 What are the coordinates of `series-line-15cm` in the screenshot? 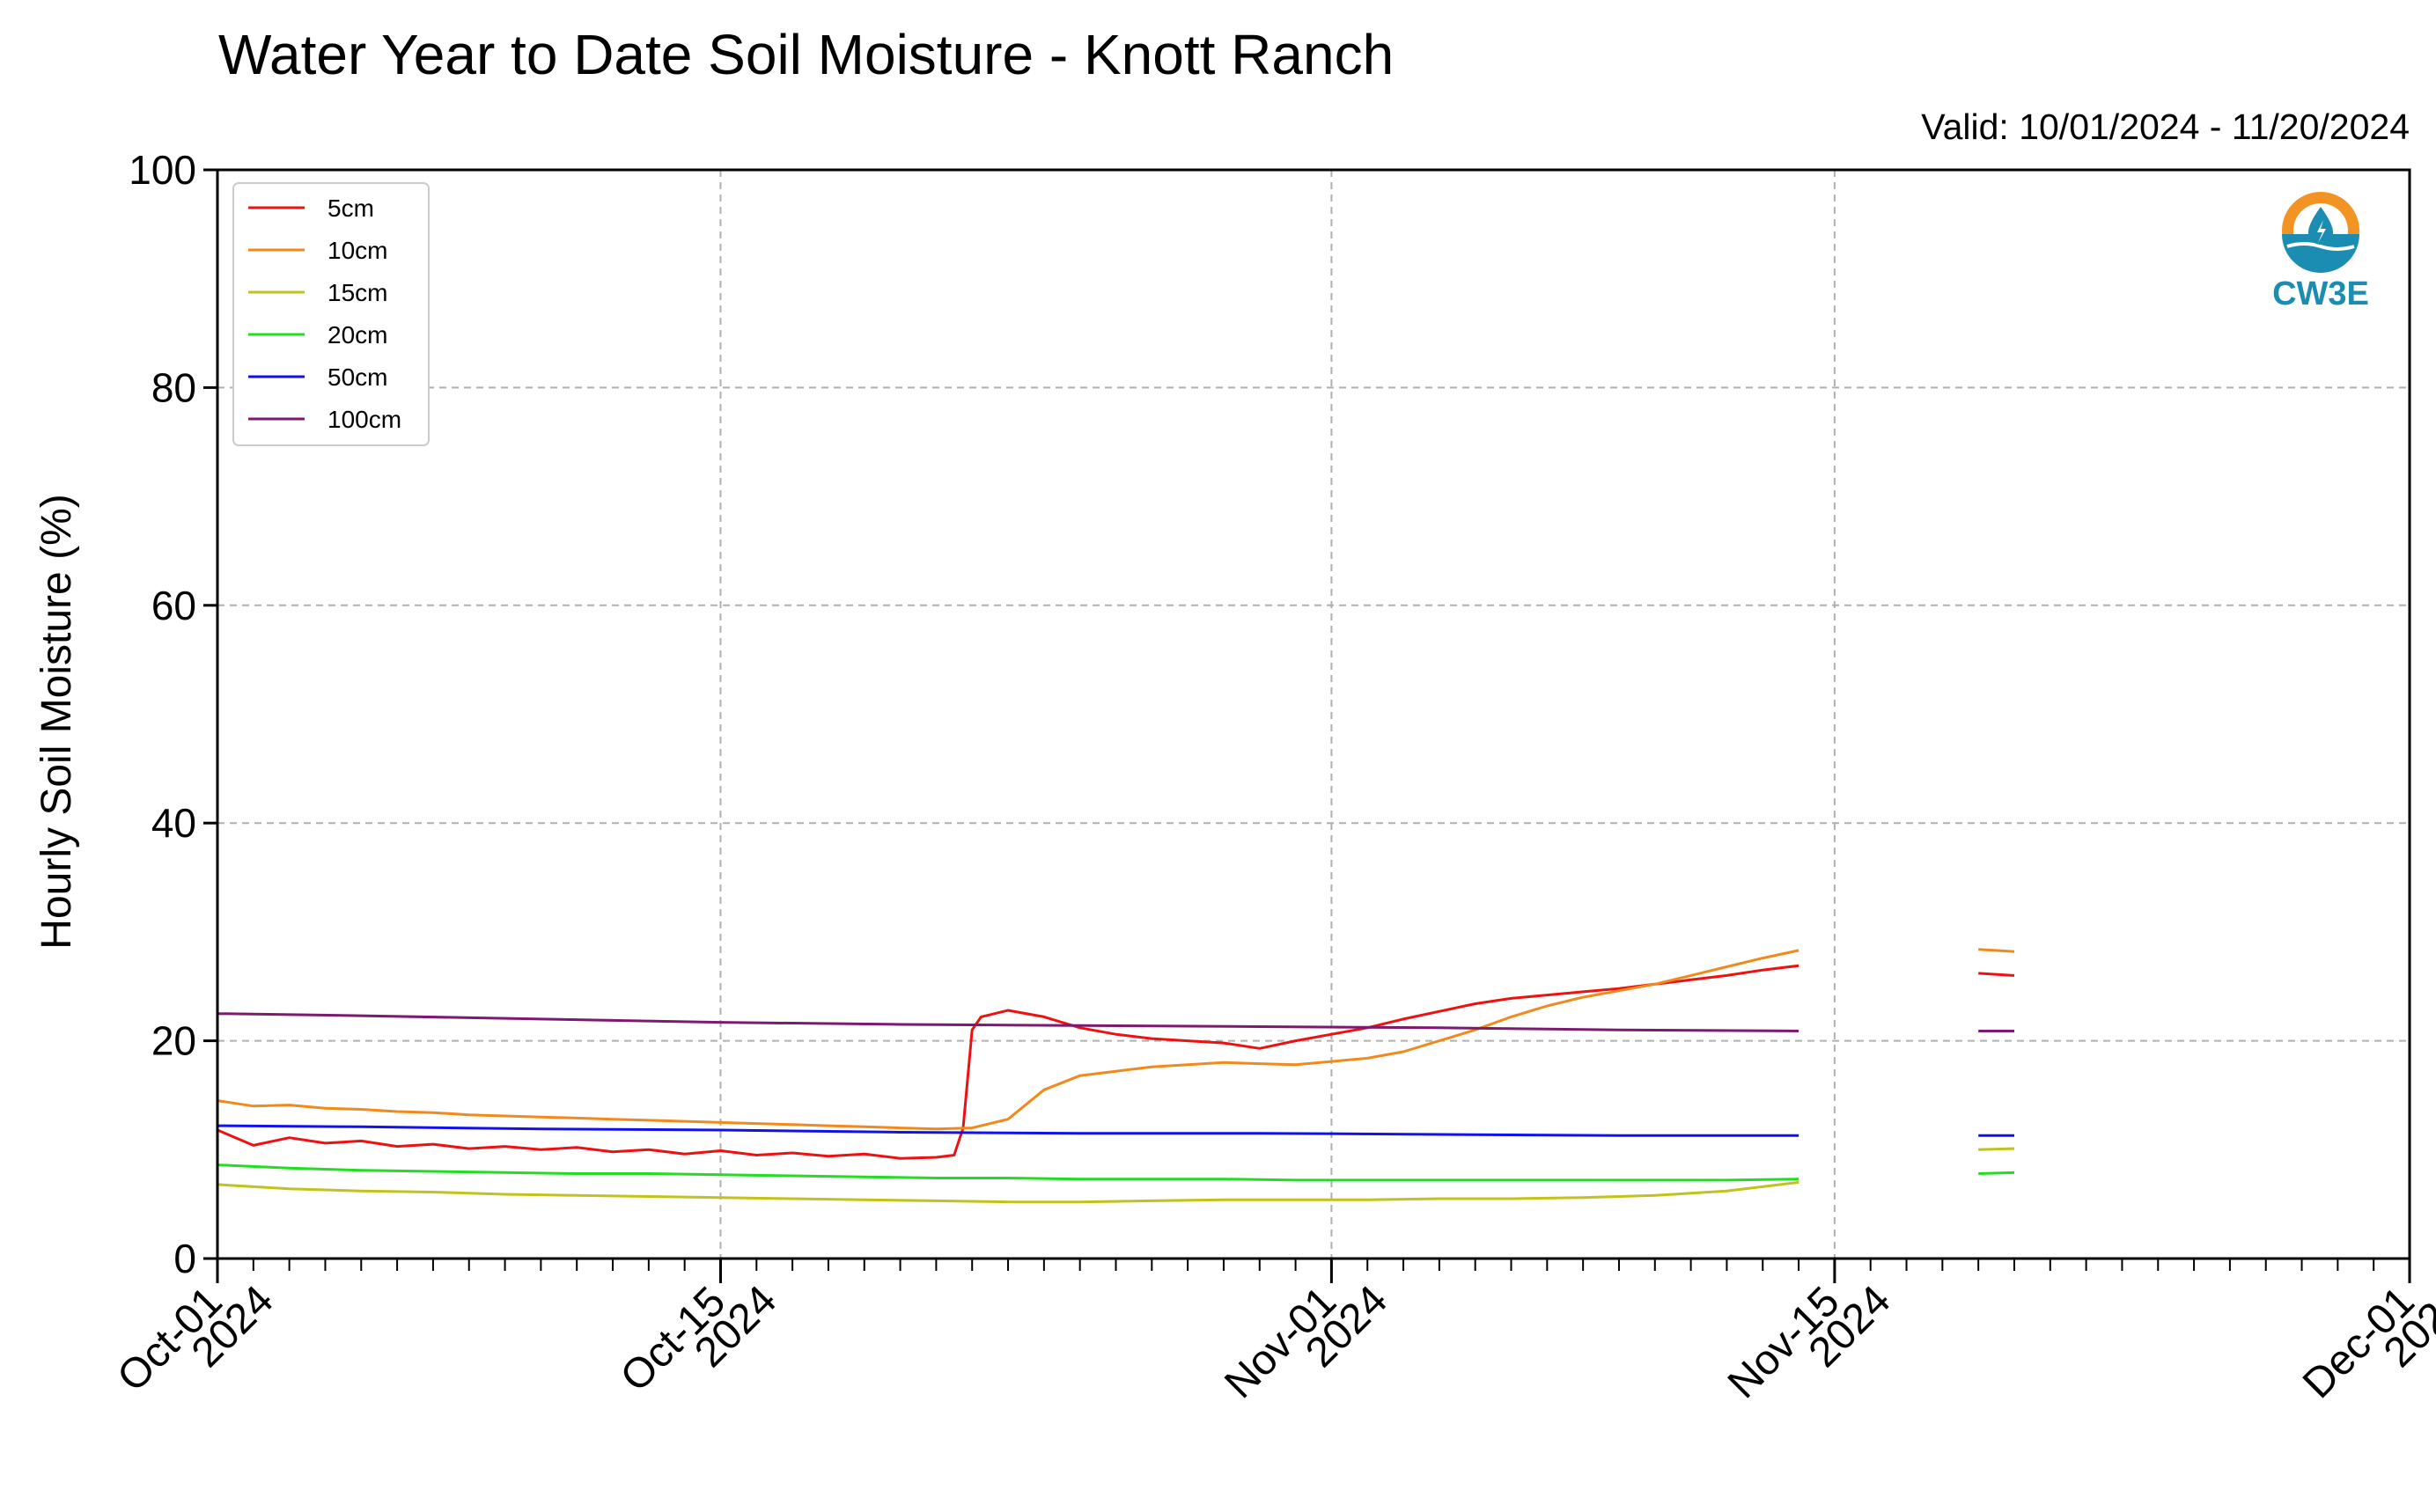 It's located at (1008, 1192).